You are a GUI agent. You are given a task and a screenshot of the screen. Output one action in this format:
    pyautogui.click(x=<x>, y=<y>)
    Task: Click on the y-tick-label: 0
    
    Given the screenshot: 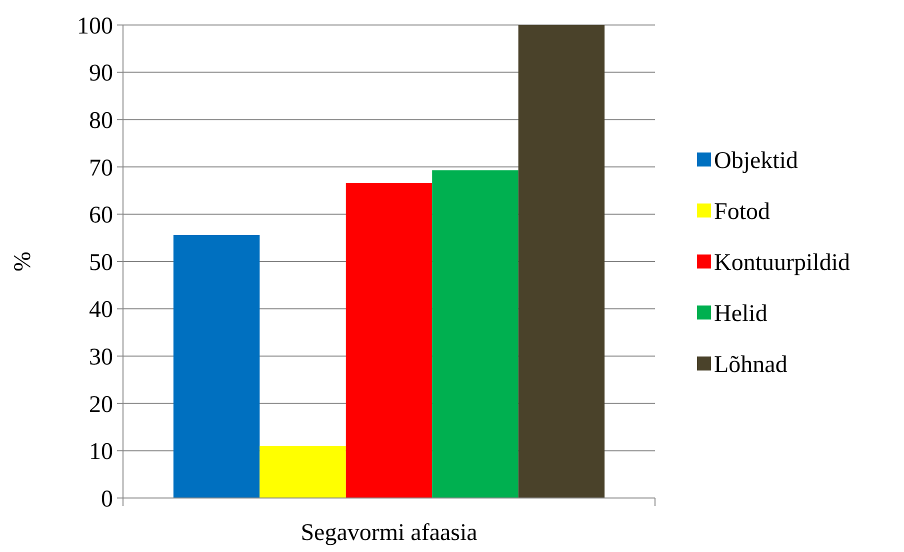 What is the action you would take?
    pyautogui.click(x=107, y=499)
    